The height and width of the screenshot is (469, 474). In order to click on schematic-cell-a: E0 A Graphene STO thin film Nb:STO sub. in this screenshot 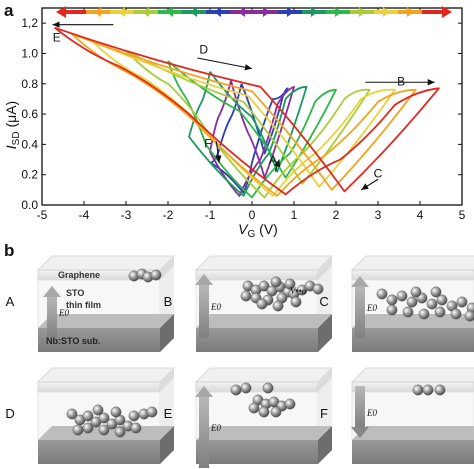, I will do `click(90, 303)`.